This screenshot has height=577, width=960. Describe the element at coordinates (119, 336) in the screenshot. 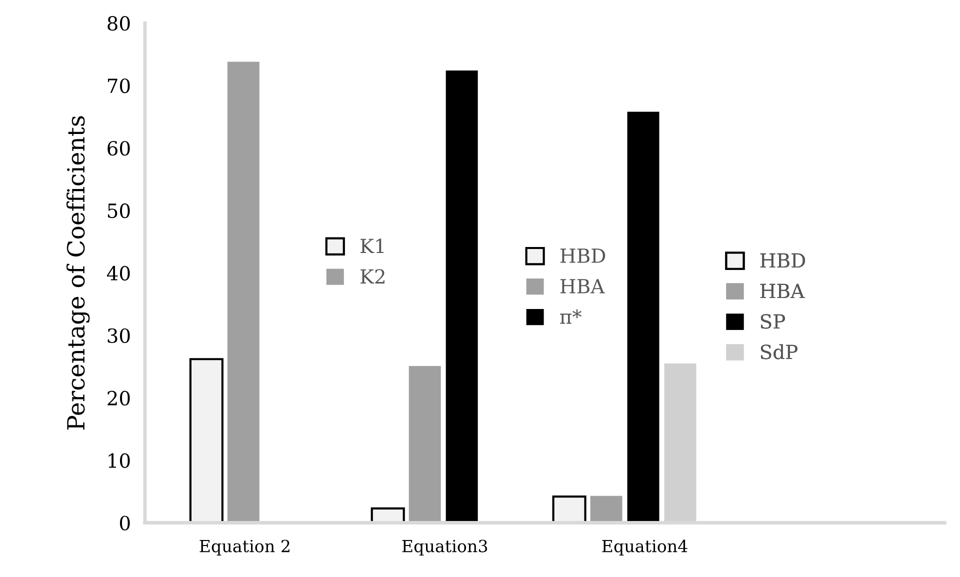

I see `y-tick-label: 30` at that location.